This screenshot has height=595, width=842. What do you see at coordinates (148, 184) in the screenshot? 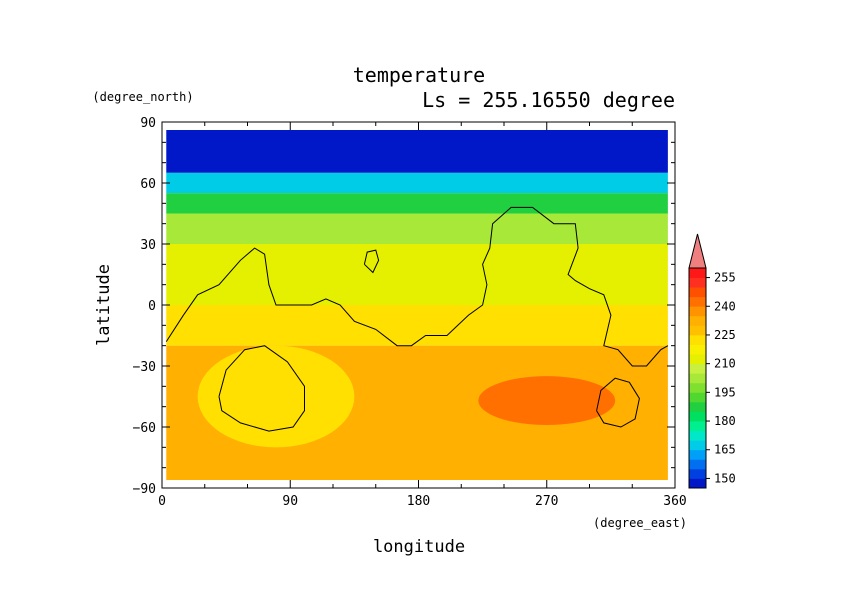
I see `y-tick-label: 60` at bounding box center [148, 184].